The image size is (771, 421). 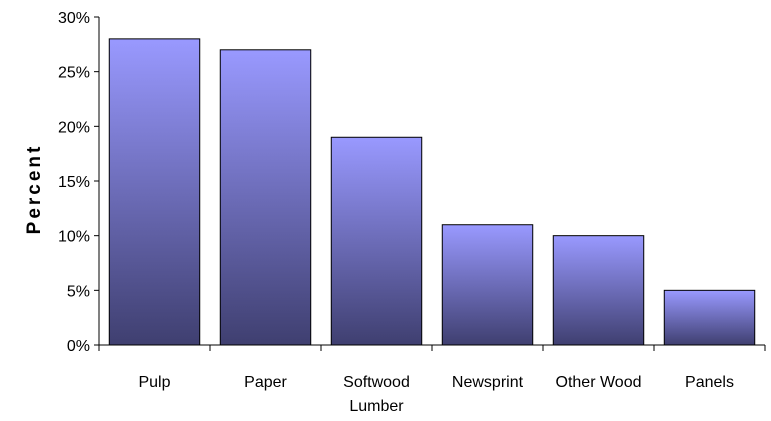 What do you see at coordinates (709, 317) in the screenshot?
I see `bar-panels` at bounding box center [709, 317].